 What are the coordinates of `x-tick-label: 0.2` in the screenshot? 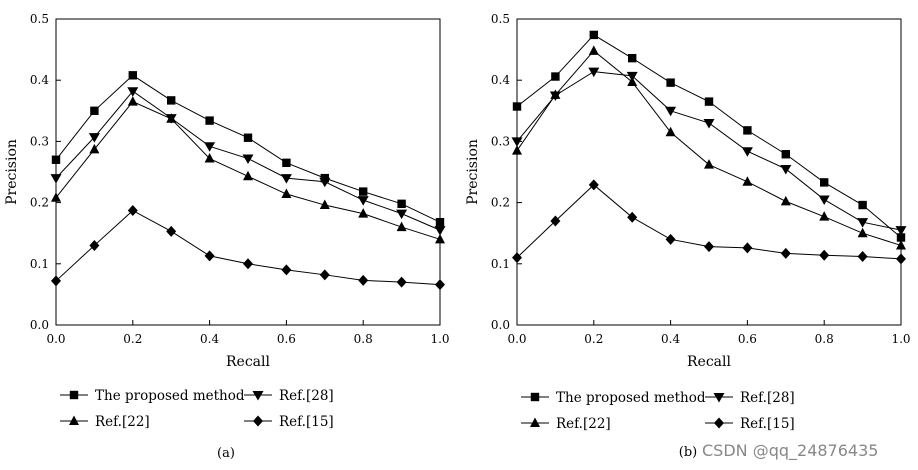 It's located at (132, 339).